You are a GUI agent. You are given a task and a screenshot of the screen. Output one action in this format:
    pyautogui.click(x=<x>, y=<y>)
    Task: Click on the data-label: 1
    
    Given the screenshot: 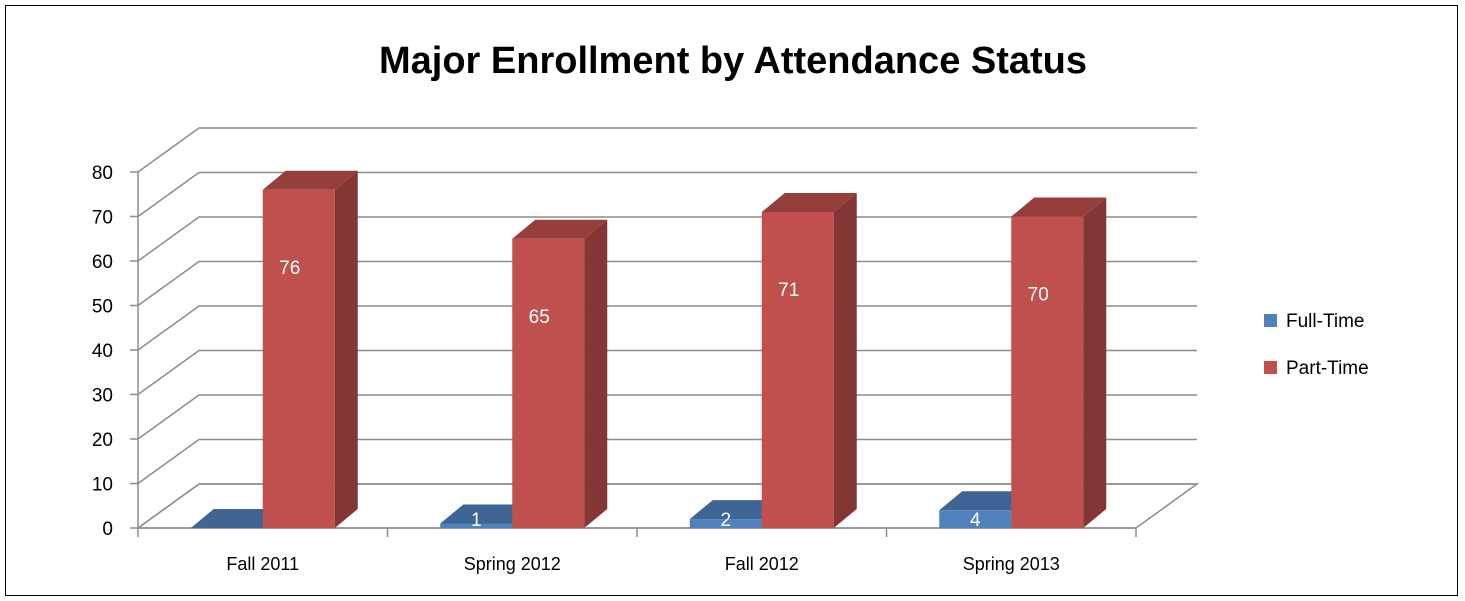 What is the action you would take?
    pyautogui.click(x=476, y=520)
    